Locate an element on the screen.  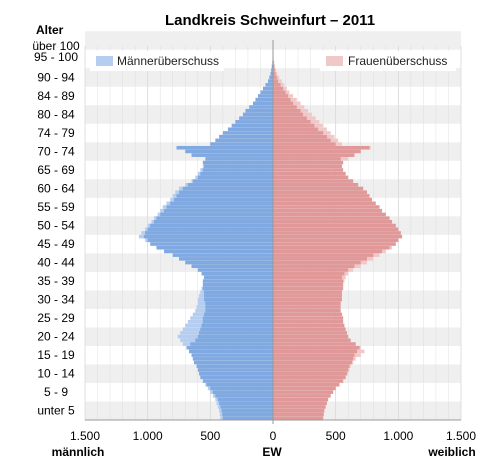
age-group-label: 95 - 100 is located at coordinates (56, 57).